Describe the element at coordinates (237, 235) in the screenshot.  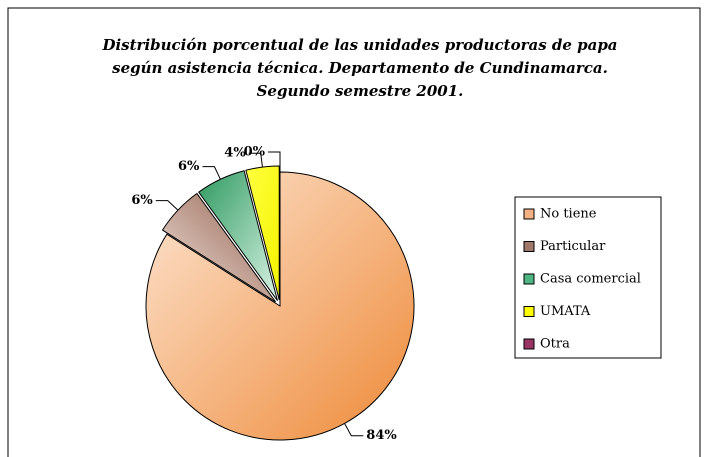
I see `pie-slice` at that location.